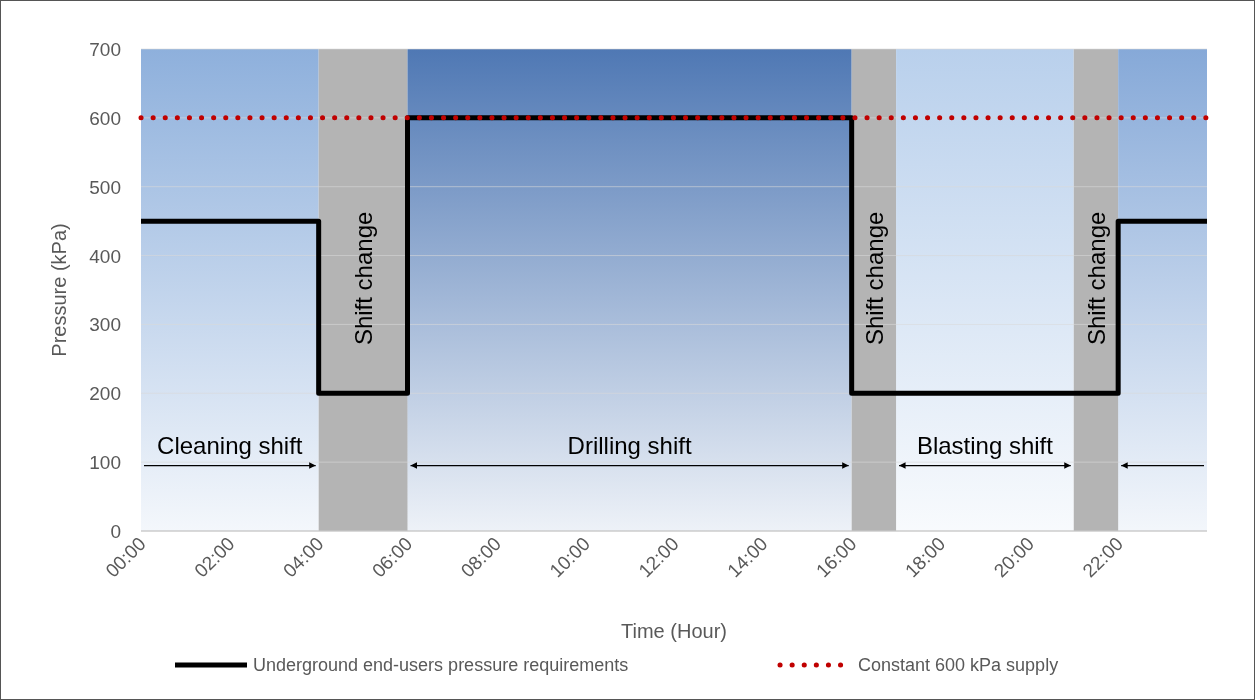 The height and width of the screenshot is (700, 1255). Describe the element at coordinates (105, 256) in the screenshot. I see `y-tick-label: 400` at that location.